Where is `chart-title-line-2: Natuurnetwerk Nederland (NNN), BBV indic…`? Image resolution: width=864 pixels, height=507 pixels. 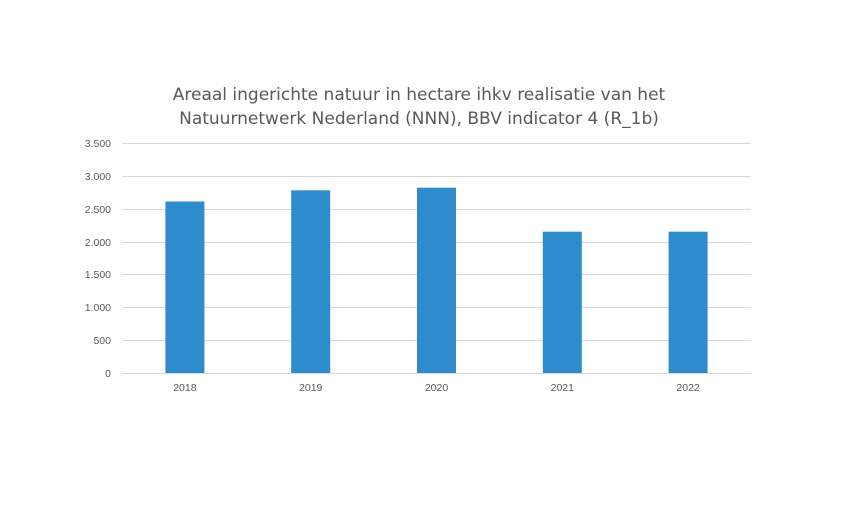
chart-title-line-2: Natuurnetwerk Nederland (NNN), BBV indic… is located at coordinates (419, 119).